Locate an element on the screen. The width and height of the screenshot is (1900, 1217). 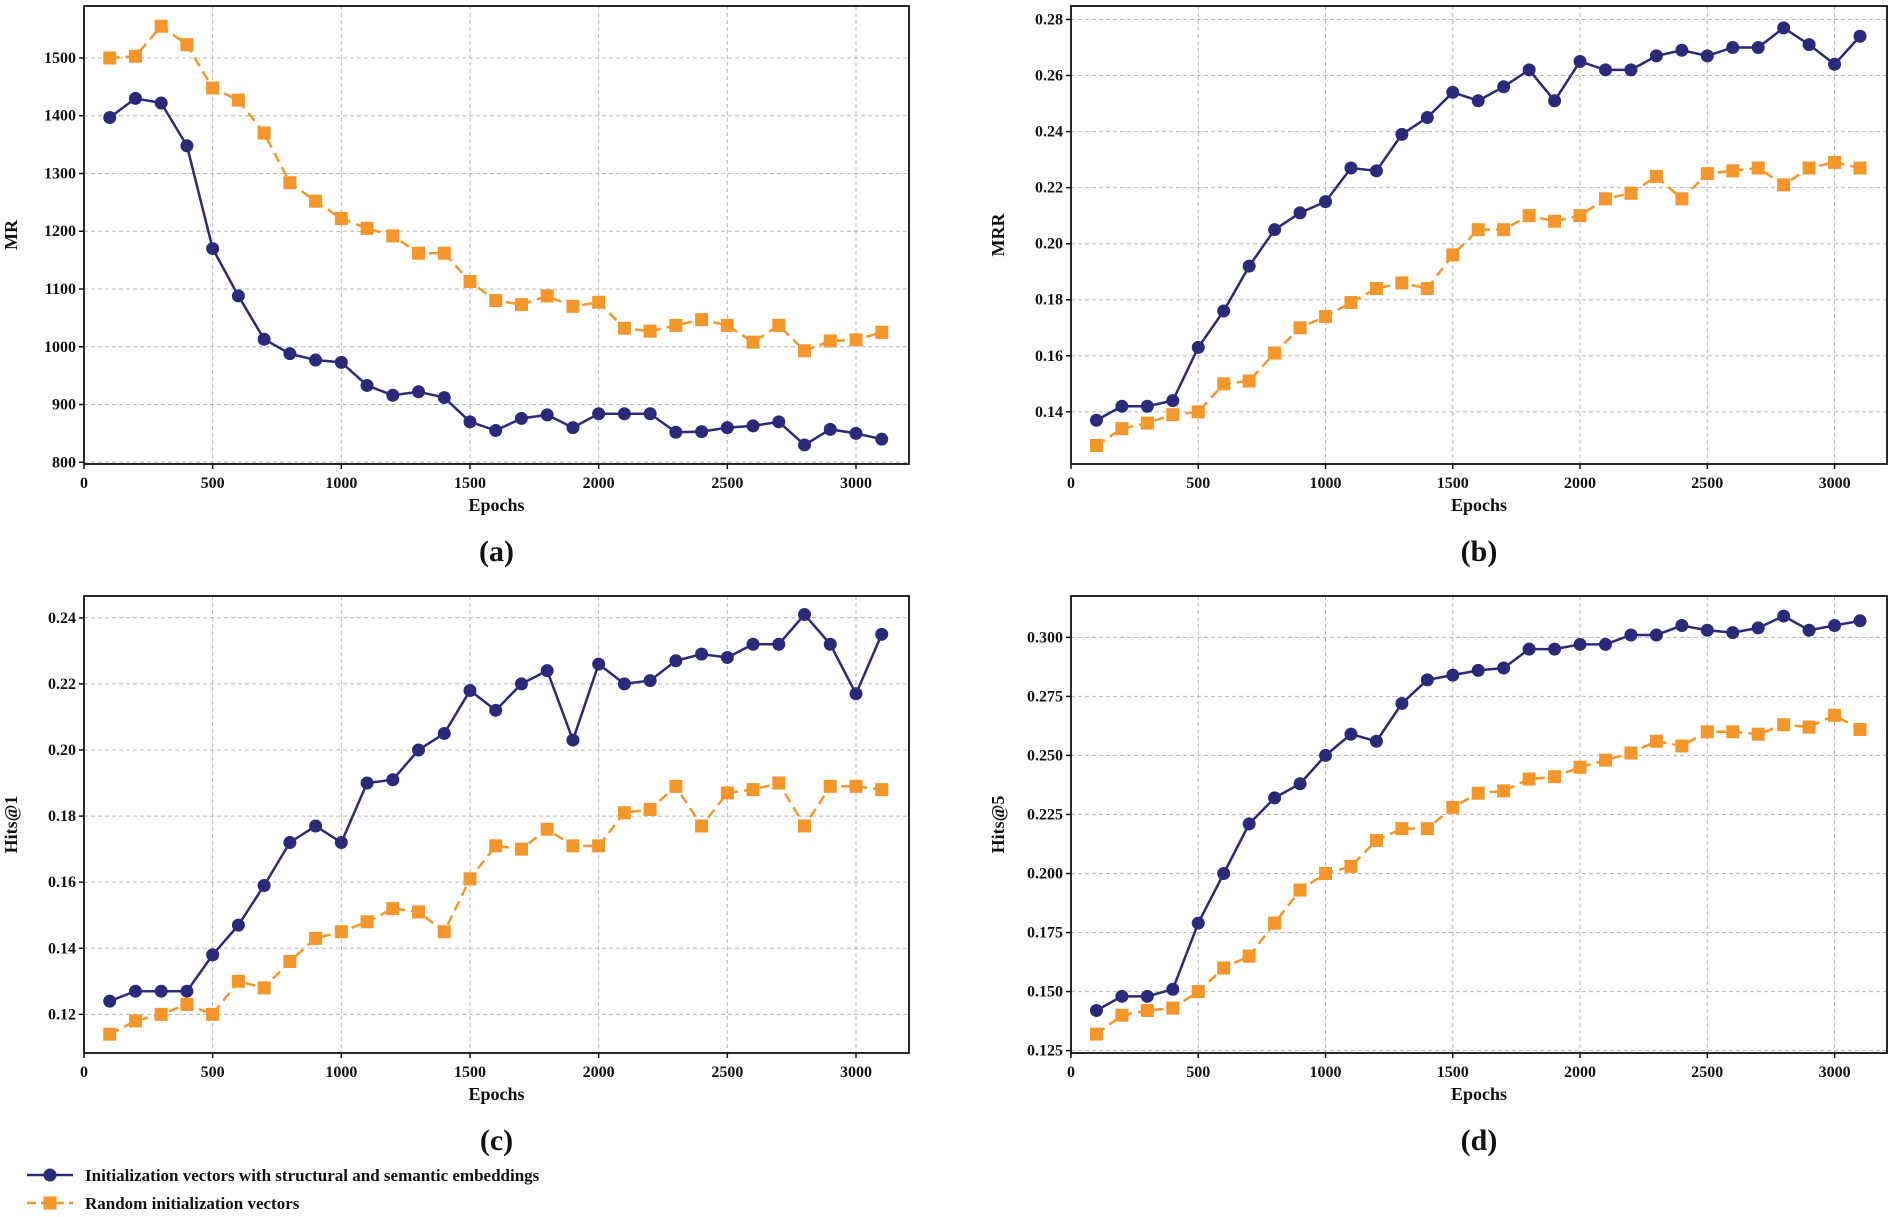
x-tick-label: 0 is located at coordinates (84, 1072).